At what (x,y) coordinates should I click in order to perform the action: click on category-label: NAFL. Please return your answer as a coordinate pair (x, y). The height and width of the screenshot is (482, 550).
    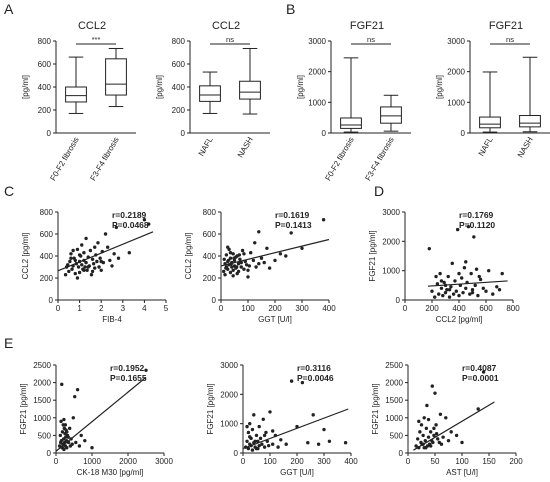
    Looking at the image, I should click on (206, 146).